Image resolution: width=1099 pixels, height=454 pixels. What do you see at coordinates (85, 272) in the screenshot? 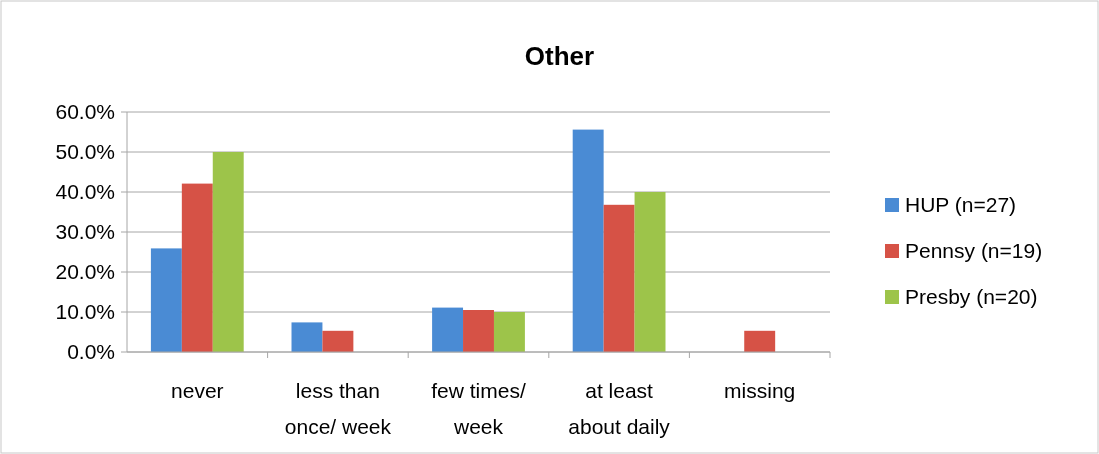
I see `y-tick-label: 20.0%` at bounding box center [85, 272].